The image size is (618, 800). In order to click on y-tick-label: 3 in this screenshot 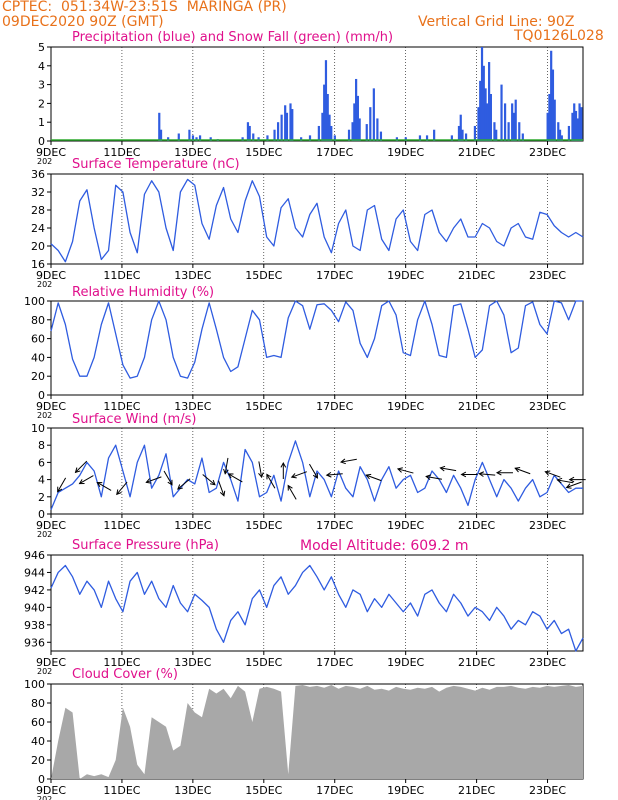, I will do `click(41, 85)`.